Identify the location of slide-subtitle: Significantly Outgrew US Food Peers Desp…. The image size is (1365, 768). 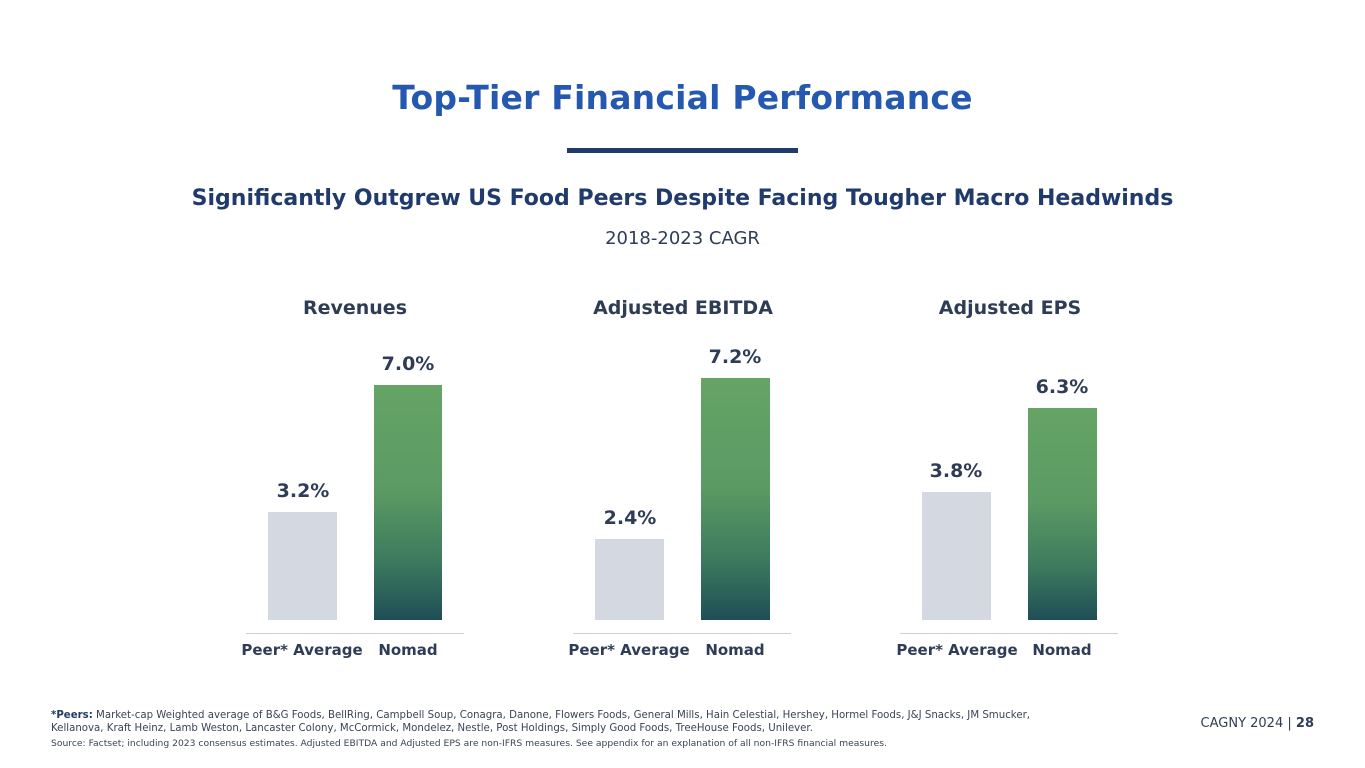
(682, 198).